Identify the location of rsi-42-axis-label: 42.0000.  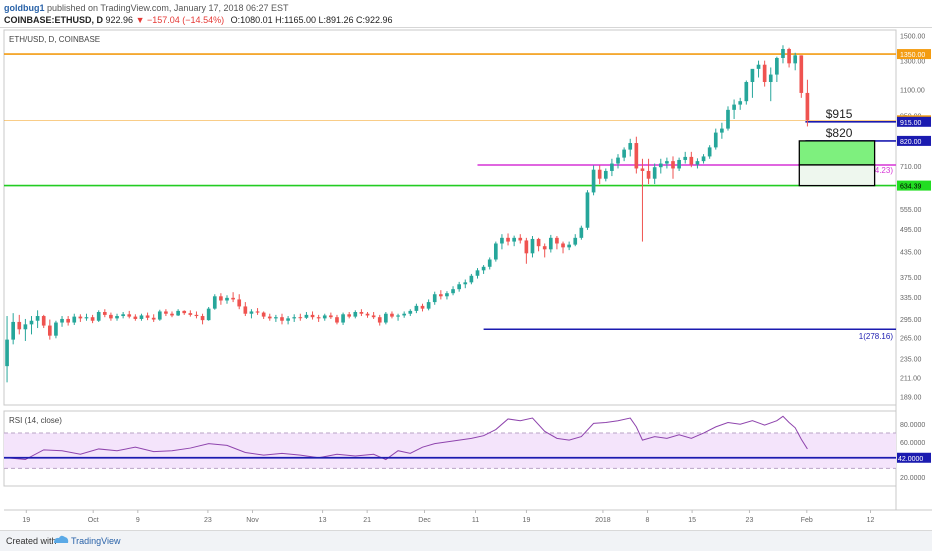
(910, 459).